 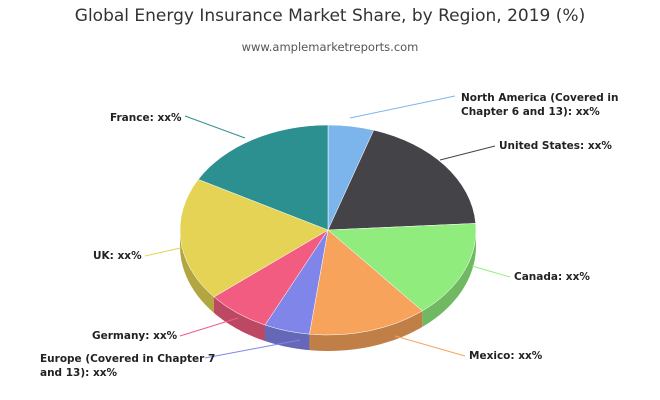 I want to click on slice-label: Canada: xx%, so click(x=552, y=277).